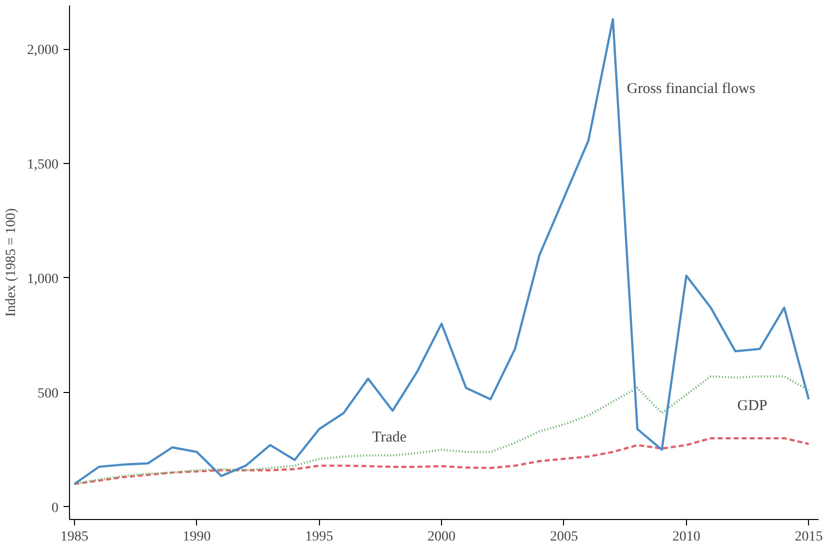  I want to click on series-label: Gross financial flows, so click(691, 89).